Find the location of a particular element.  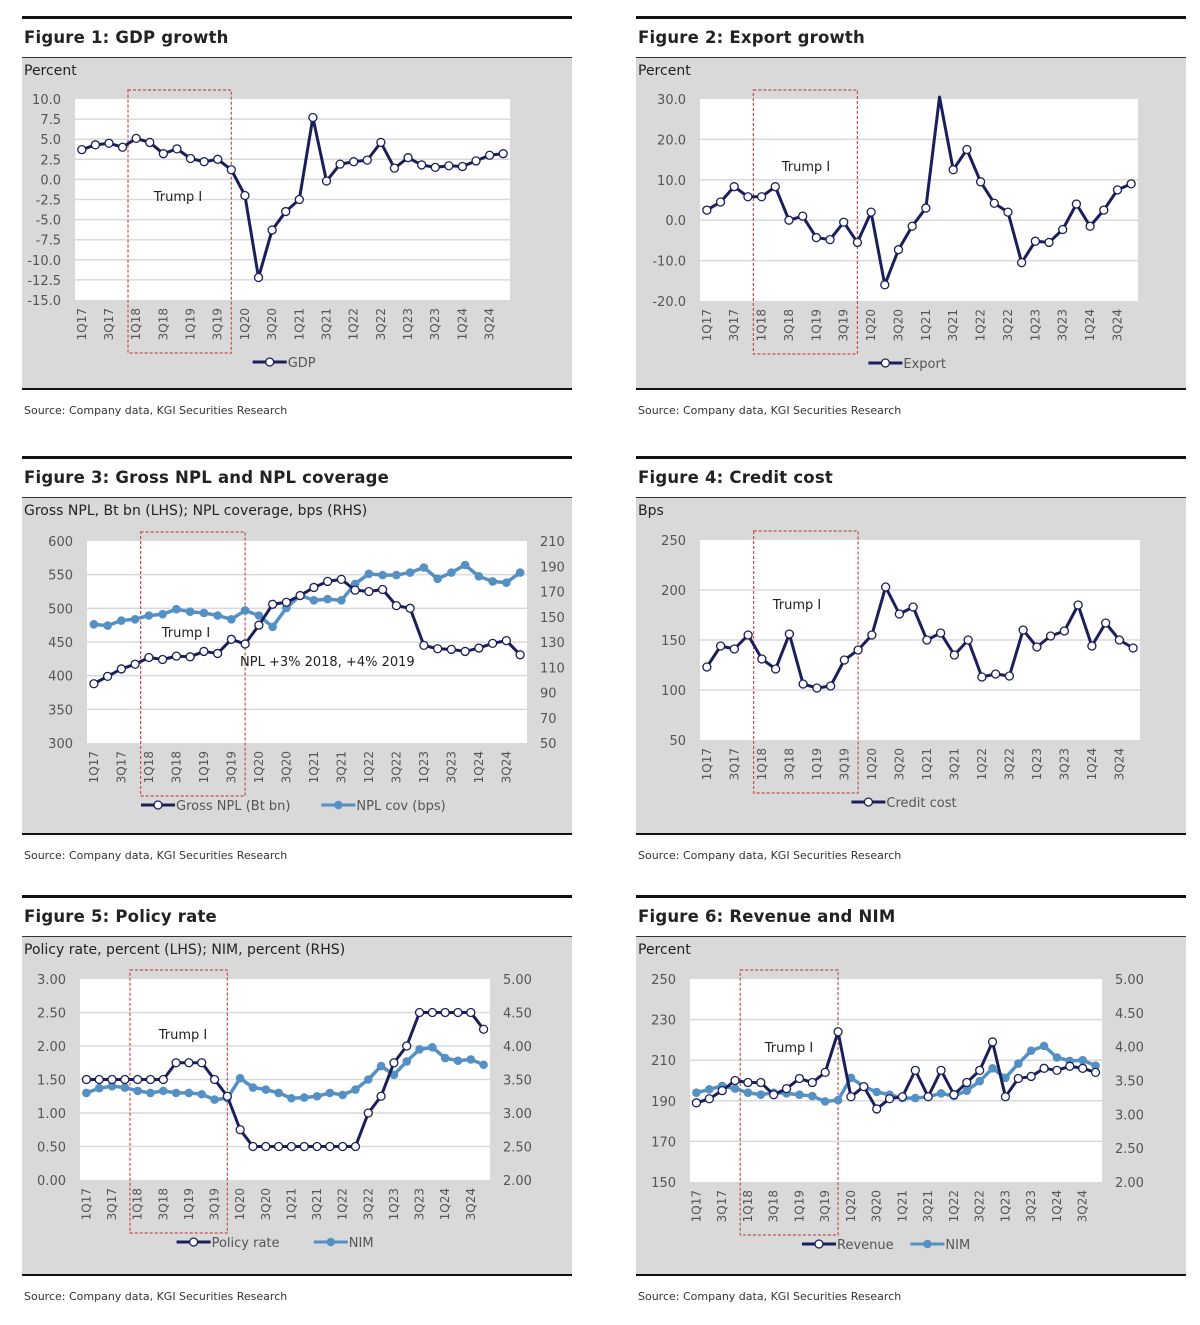

x-tick-label: 3Q22 is located at coordinates (396, 767).